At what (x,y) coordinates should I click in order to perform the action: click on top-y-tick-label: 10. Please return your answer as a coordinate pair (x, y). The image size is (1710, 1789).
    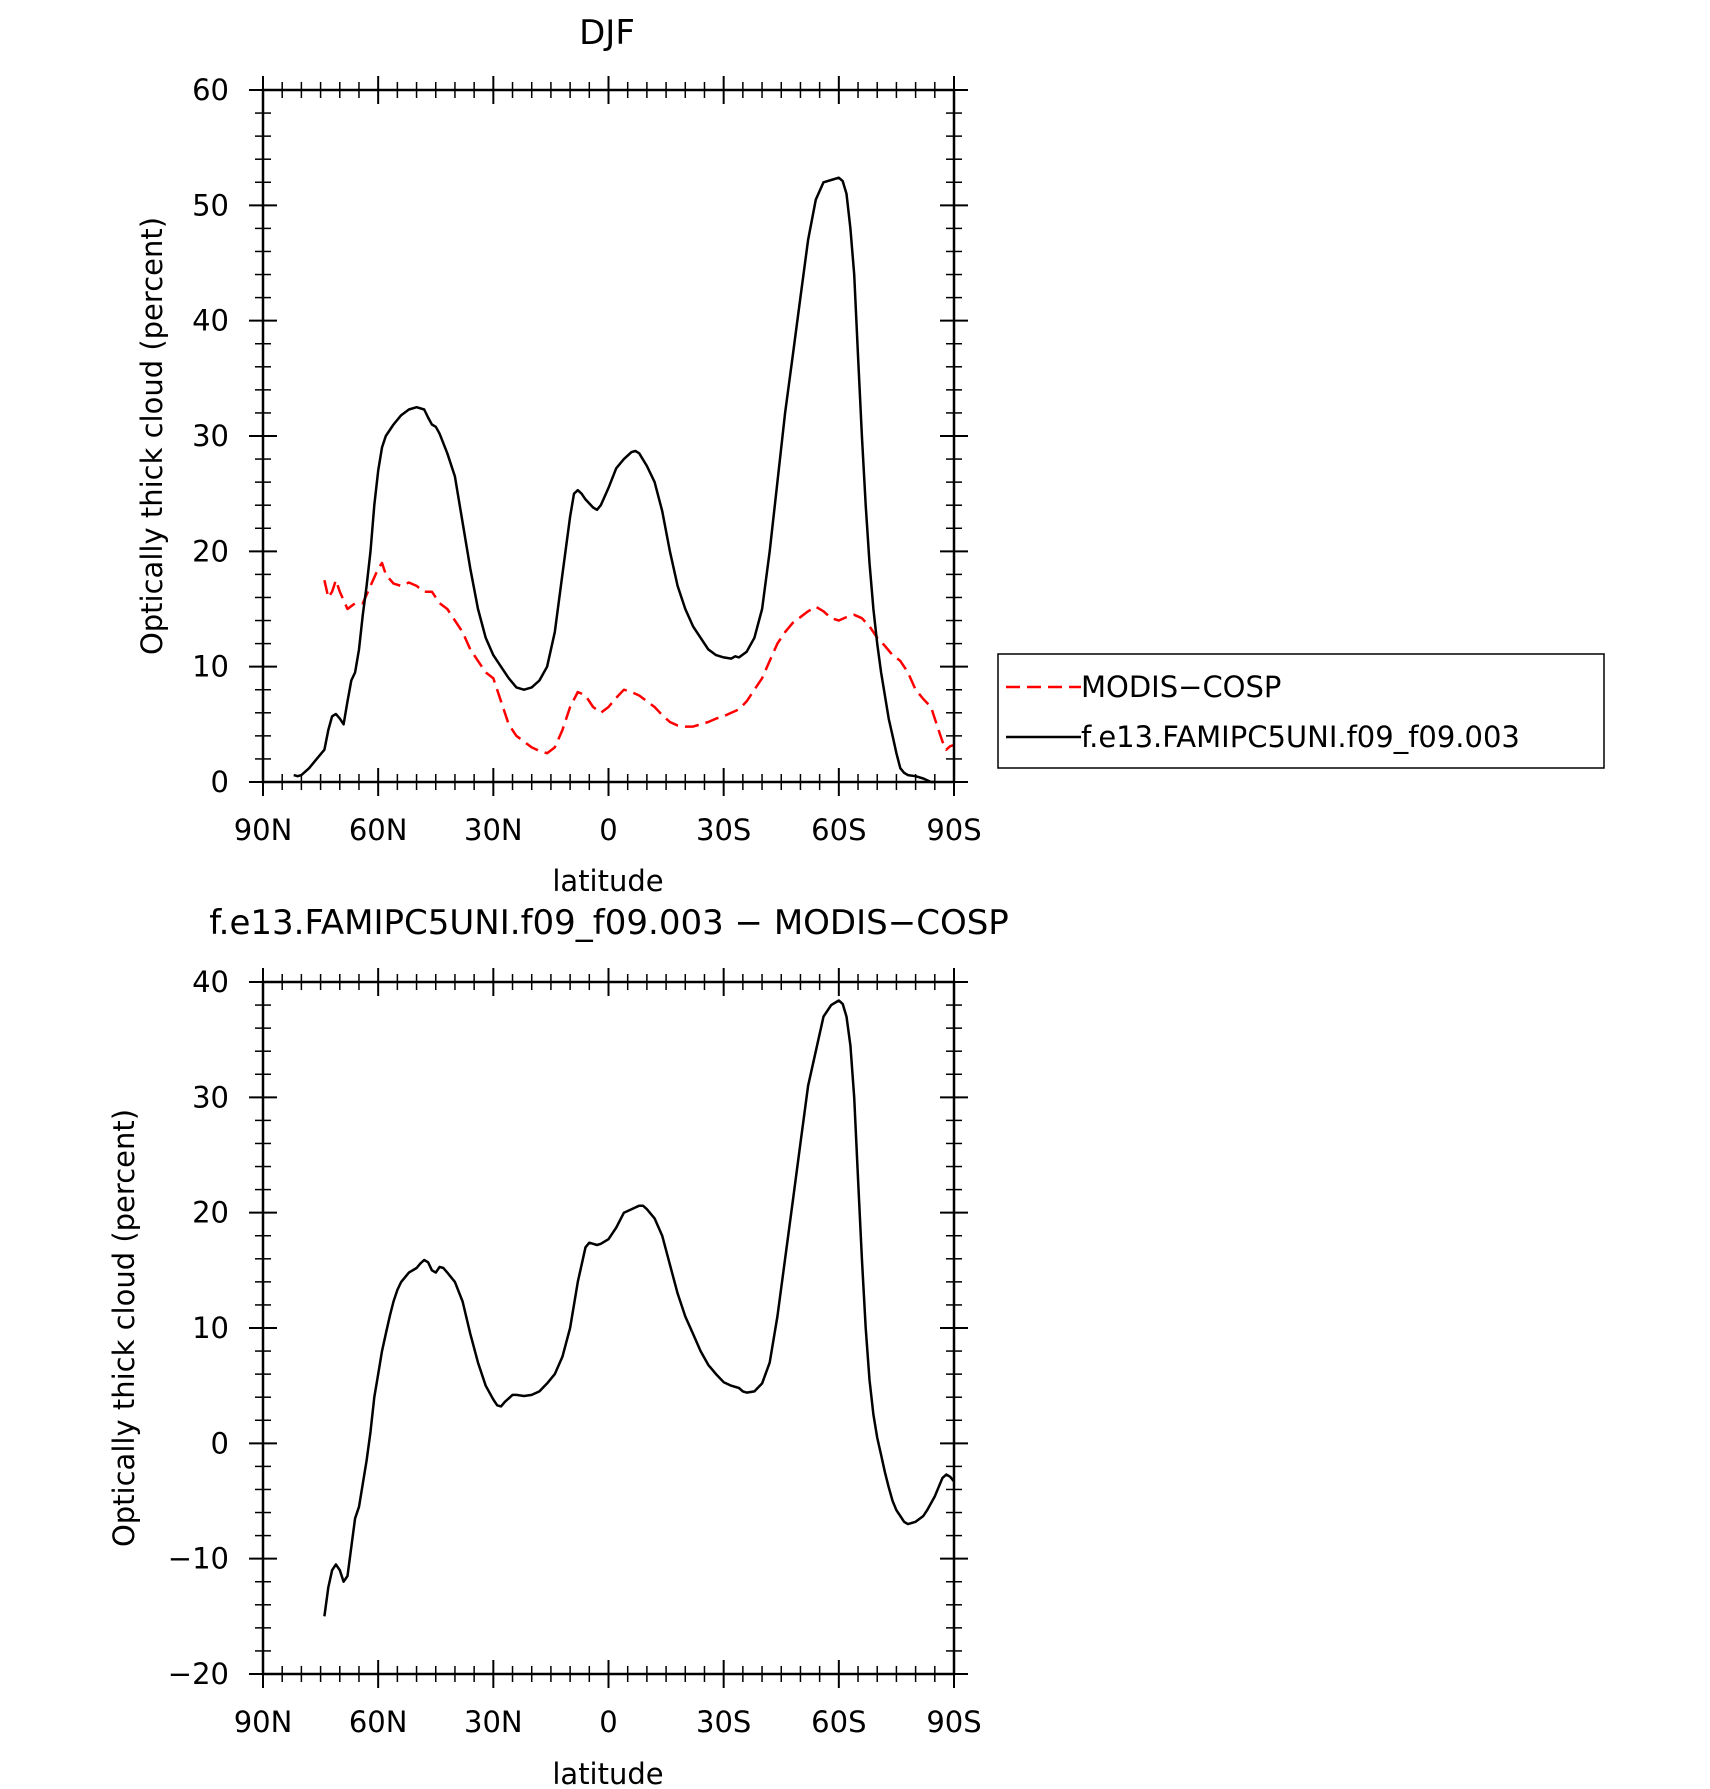
    Looking at the image, I should click on (210, 667).